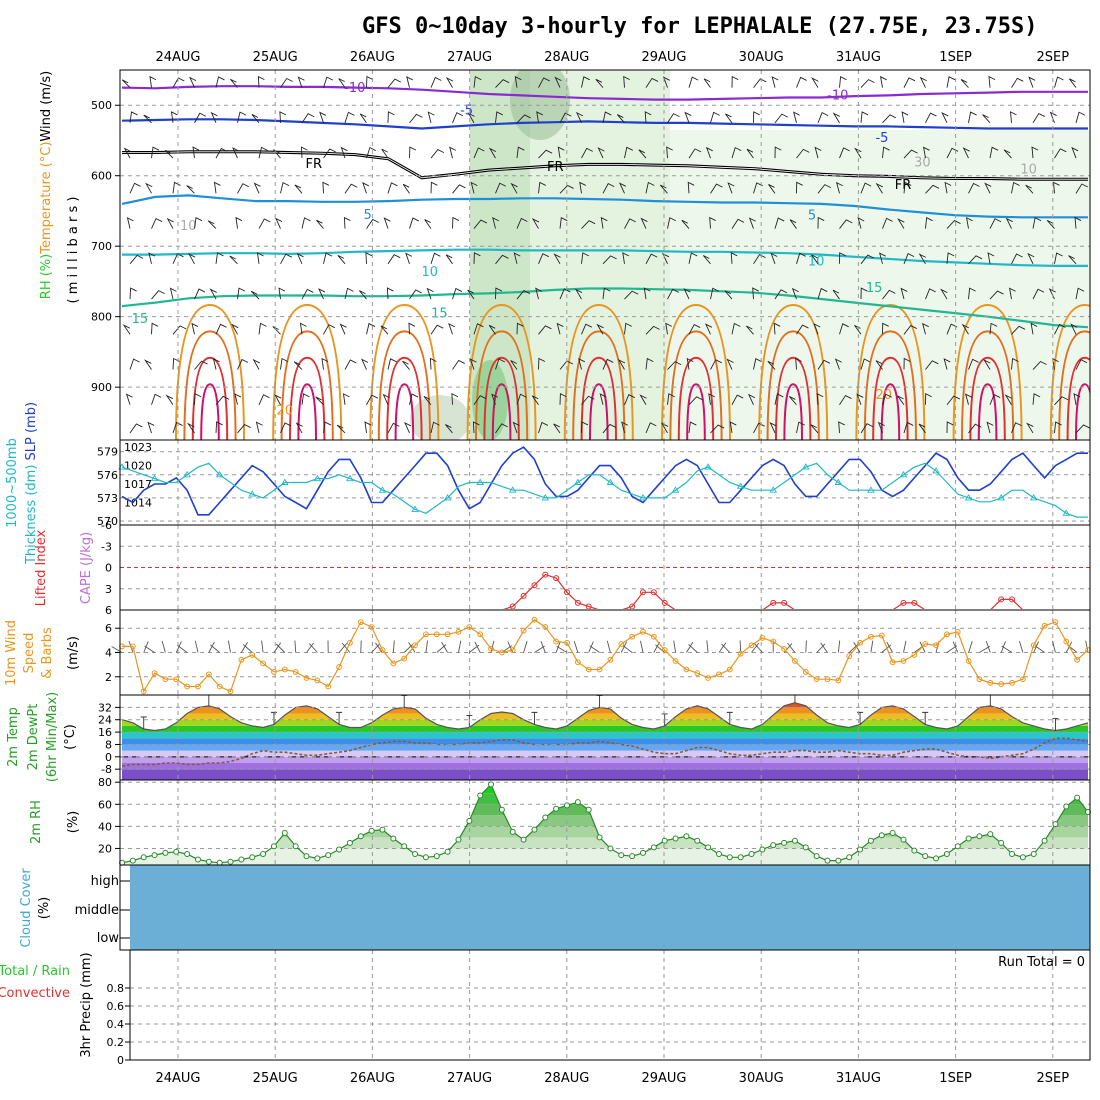 The width and height of the screenshot is (1100, 1100). What do you see at coordinates (36, 822) in the screenshot?
I see `panel-label: 2m RH` at bounding box center [36, 822].